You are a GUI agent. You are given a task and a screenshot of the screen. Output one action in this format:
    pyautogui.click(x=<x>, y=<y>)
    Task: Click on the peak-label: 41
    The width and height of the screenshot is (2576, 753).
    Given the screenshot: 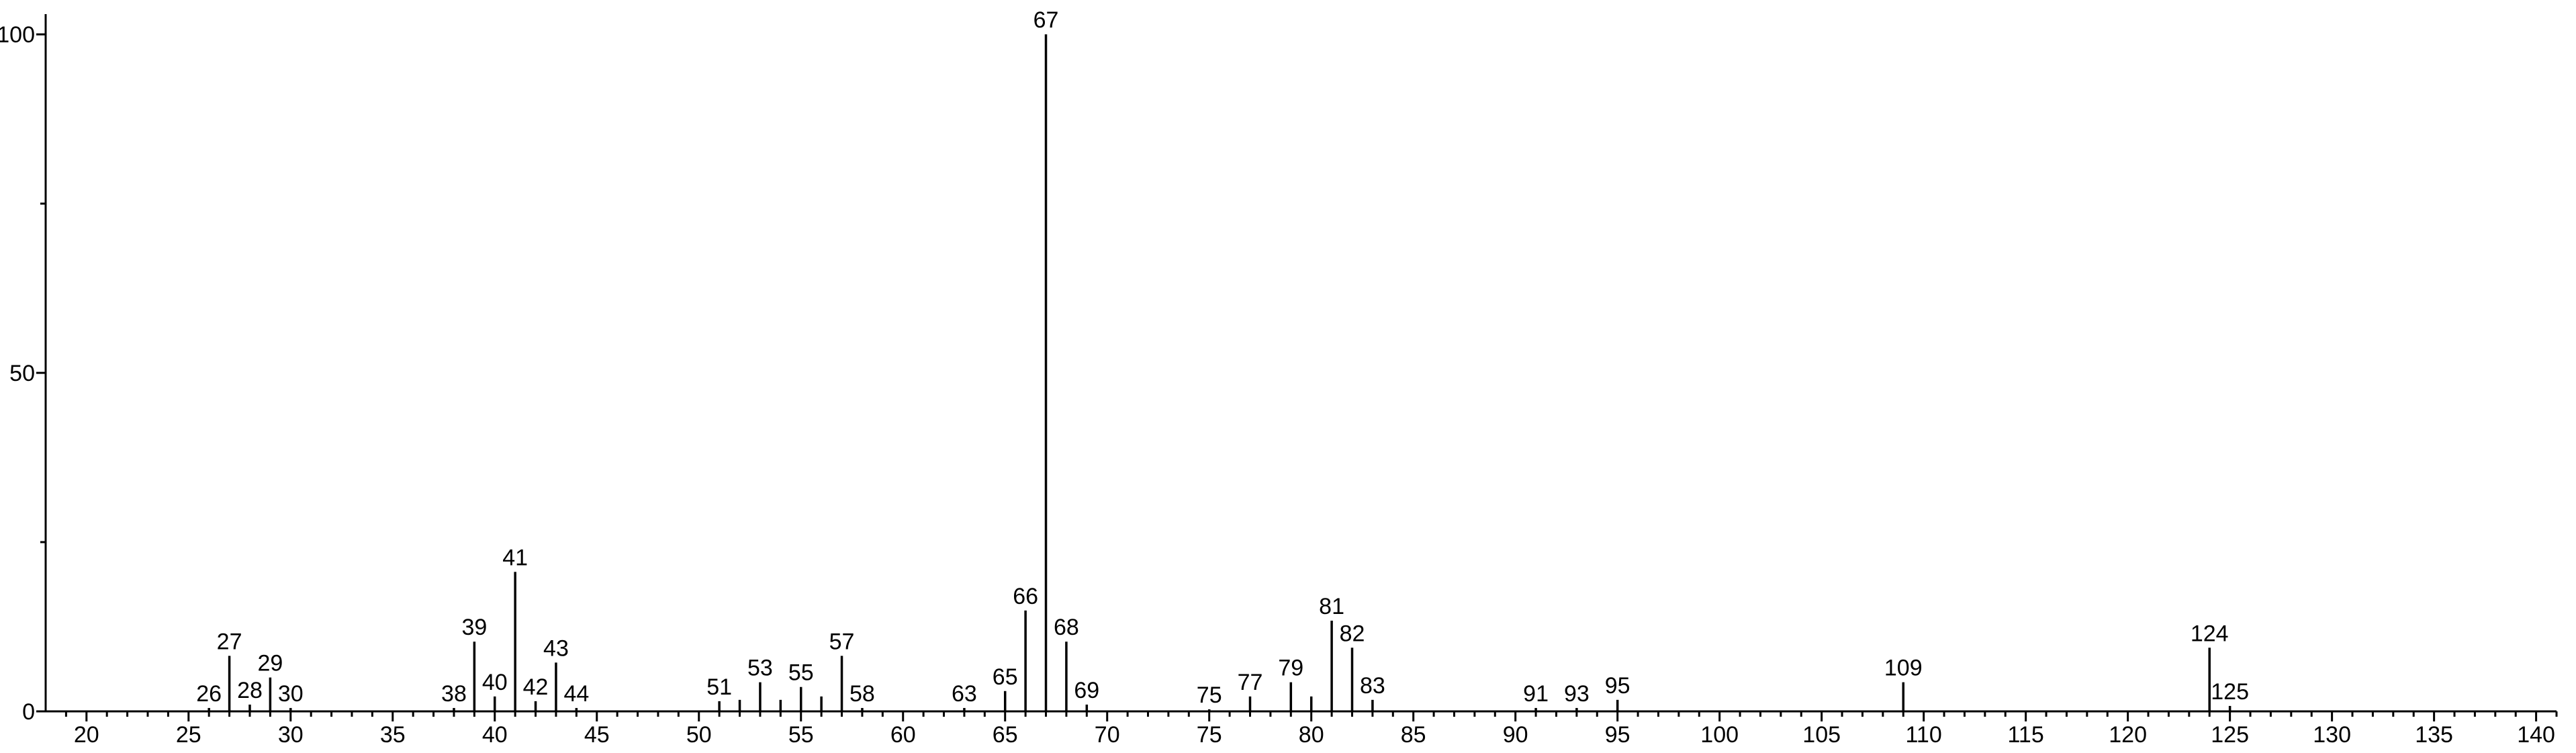 What is the action you would take?
    pyautogui.click(x=515, y=557)
    